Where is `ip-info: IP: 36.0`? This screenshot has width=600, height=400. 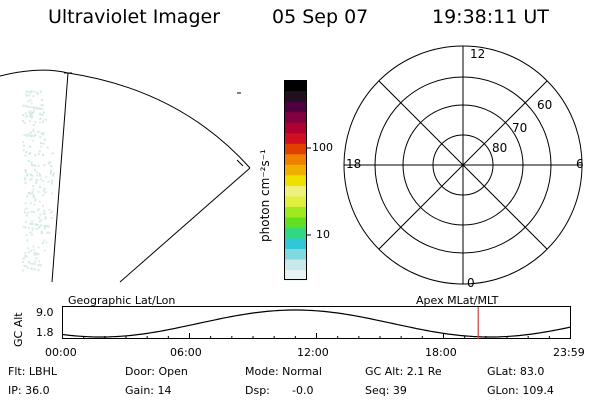
ip-info: IP: 36.0 is located at coordinates (29, 390).